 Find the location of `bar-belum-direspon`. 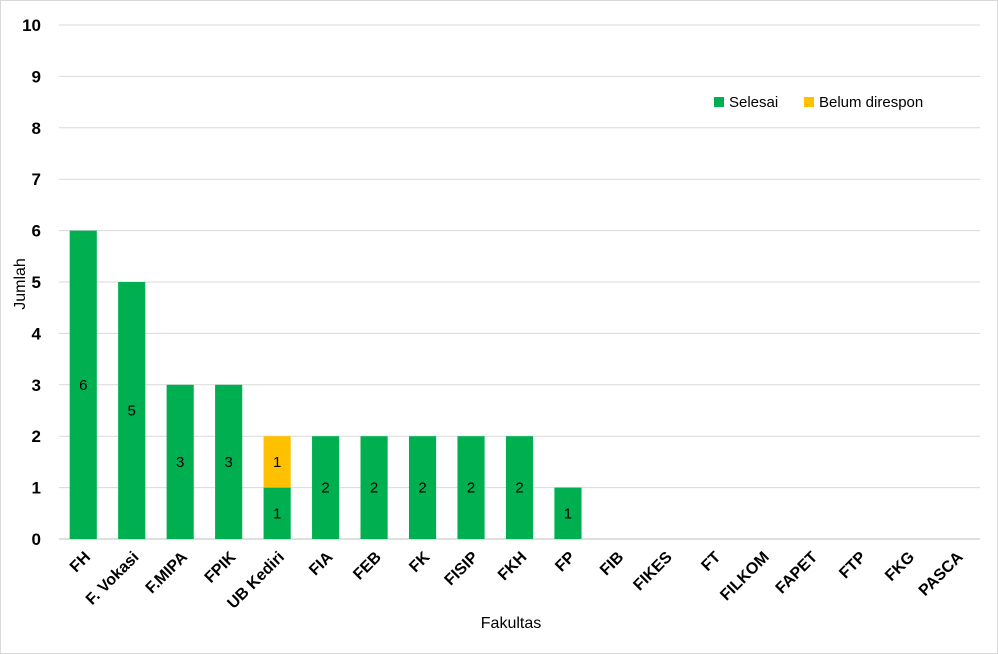

bar-belum-direspon is located at coordinates (277, 462).